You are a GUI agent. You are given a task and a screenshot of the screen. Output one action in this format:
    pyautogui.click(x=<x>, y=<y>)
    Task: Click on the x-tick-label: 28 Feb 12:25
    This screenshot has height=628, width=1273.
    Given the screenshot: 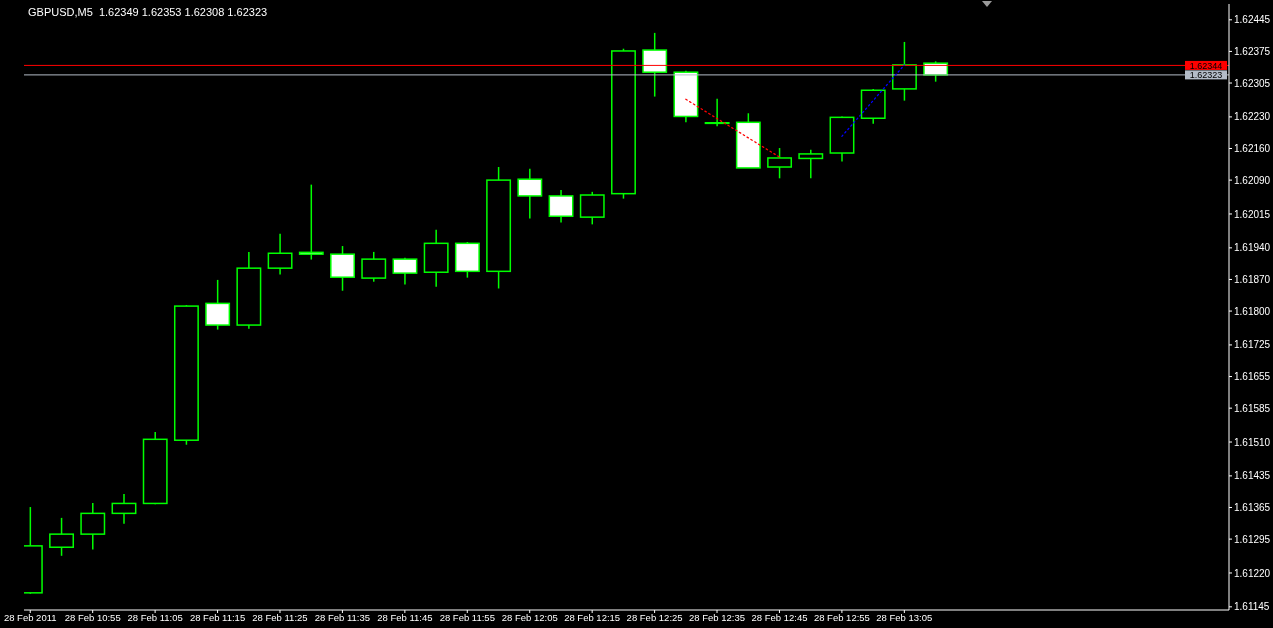 What is the action you would take?
    pyautogui.click(x=654, y=617)
    